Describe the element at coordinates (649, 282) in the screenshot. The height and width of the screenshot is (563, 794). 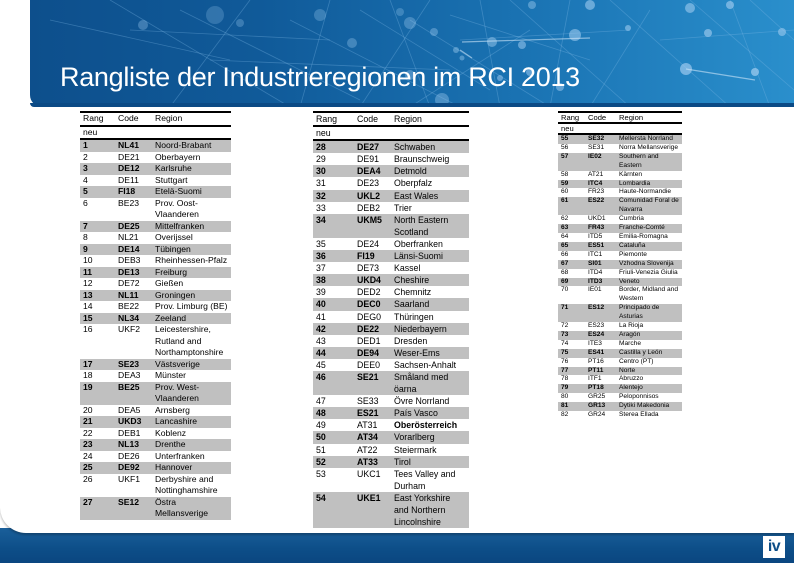
I see `region-cell: Veneto` at that location.